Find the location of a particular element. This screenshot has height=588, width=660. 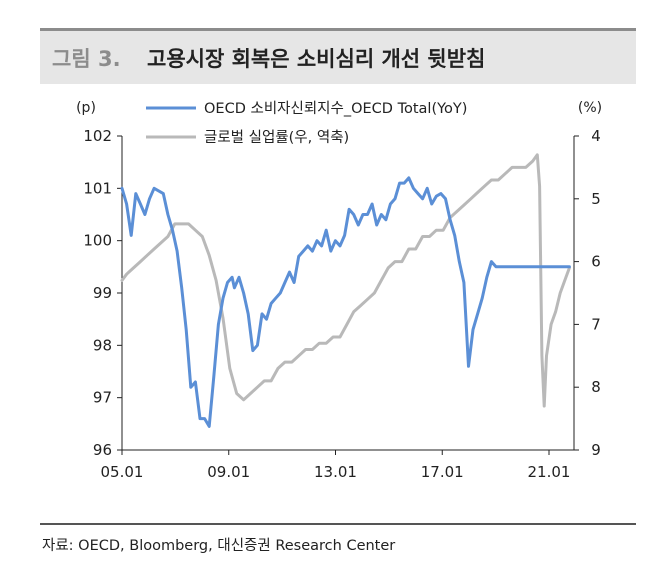

right-tick-label: 7 is located at coordinates (596, 324).